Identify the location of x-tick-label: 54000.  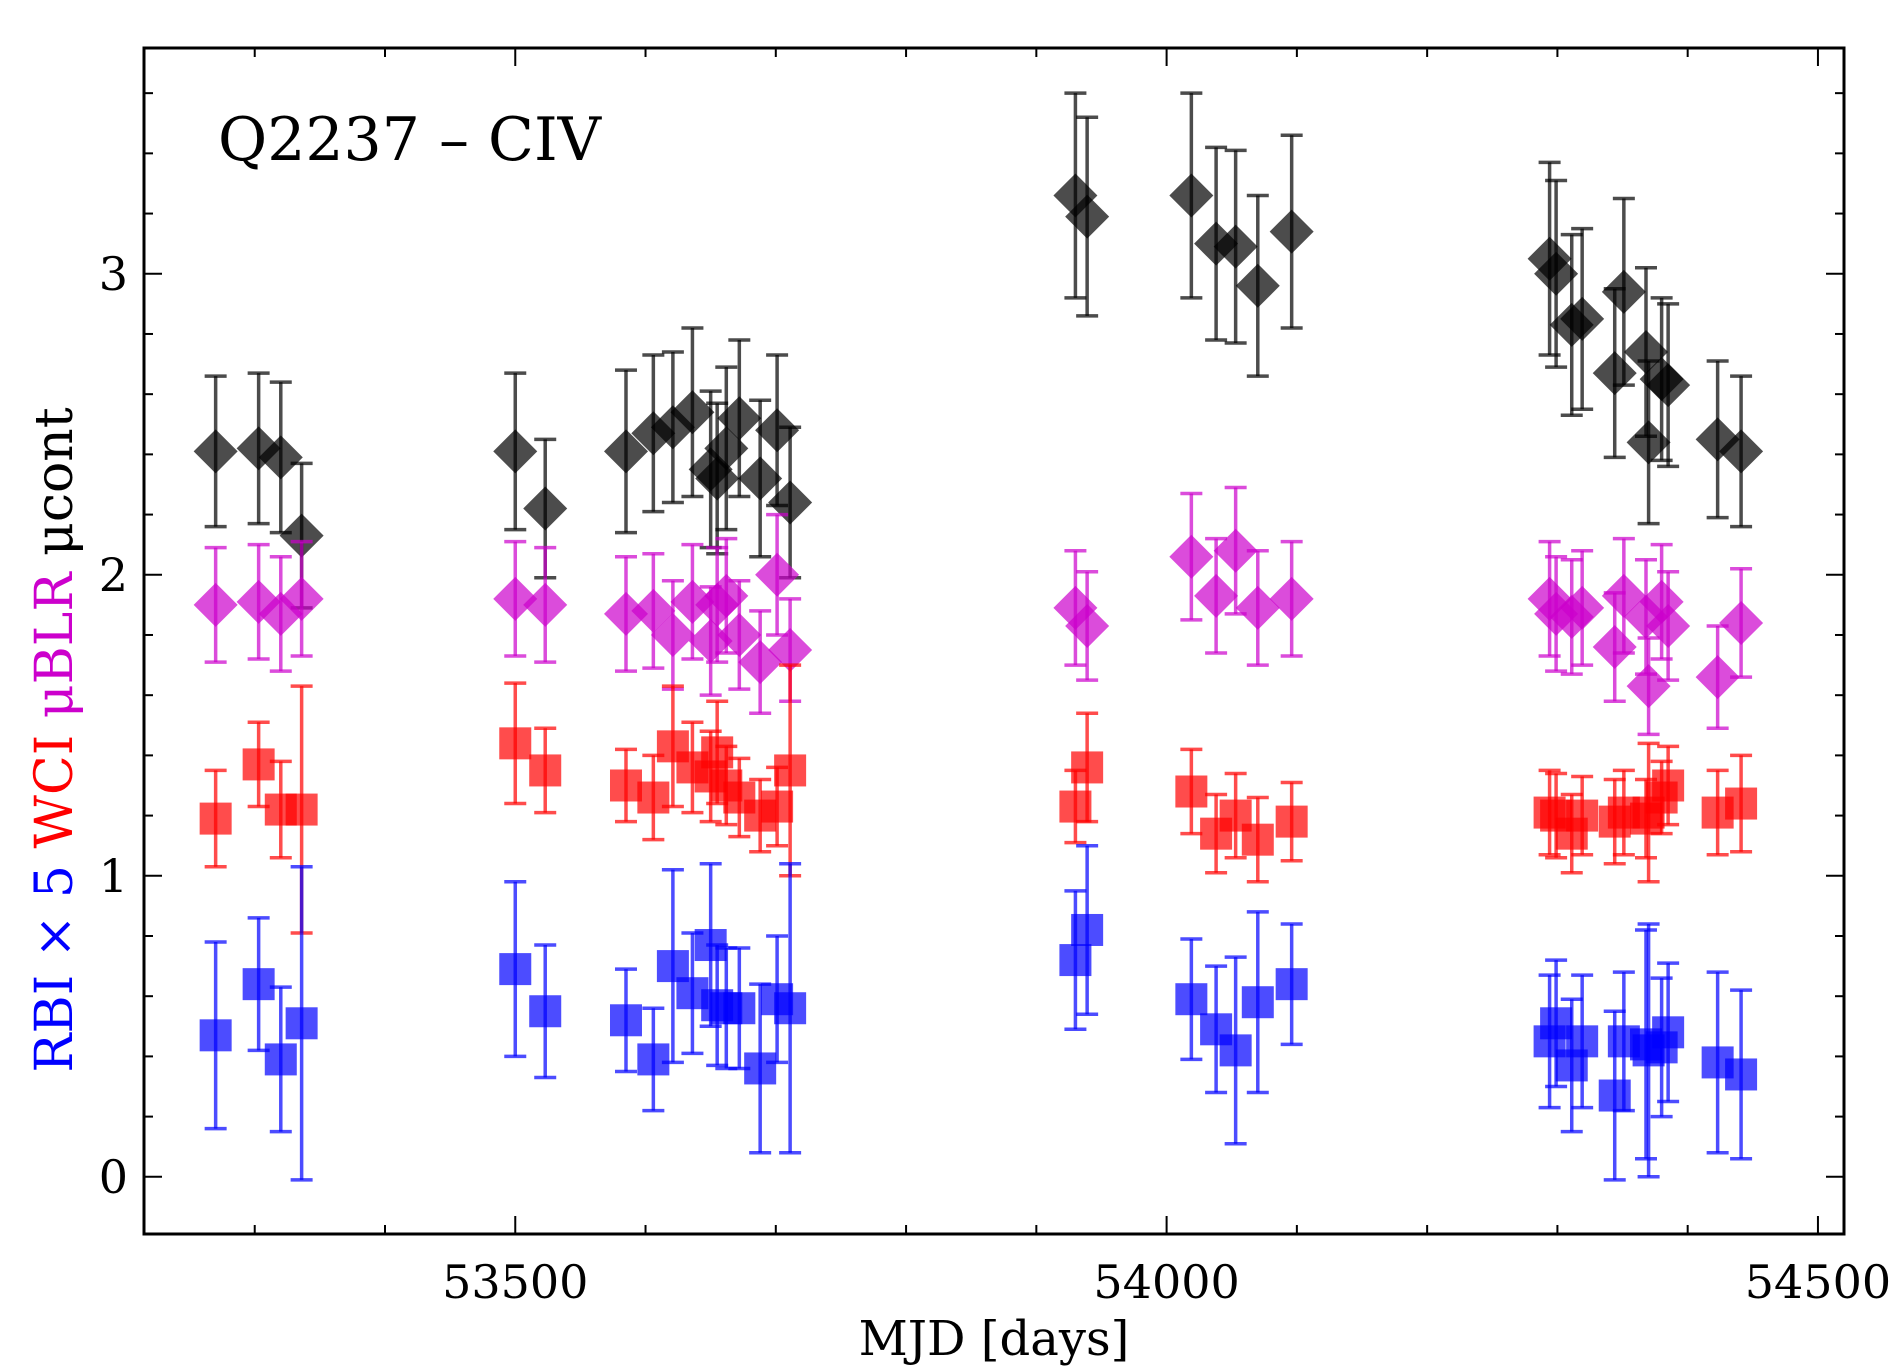
(1166, 1282).